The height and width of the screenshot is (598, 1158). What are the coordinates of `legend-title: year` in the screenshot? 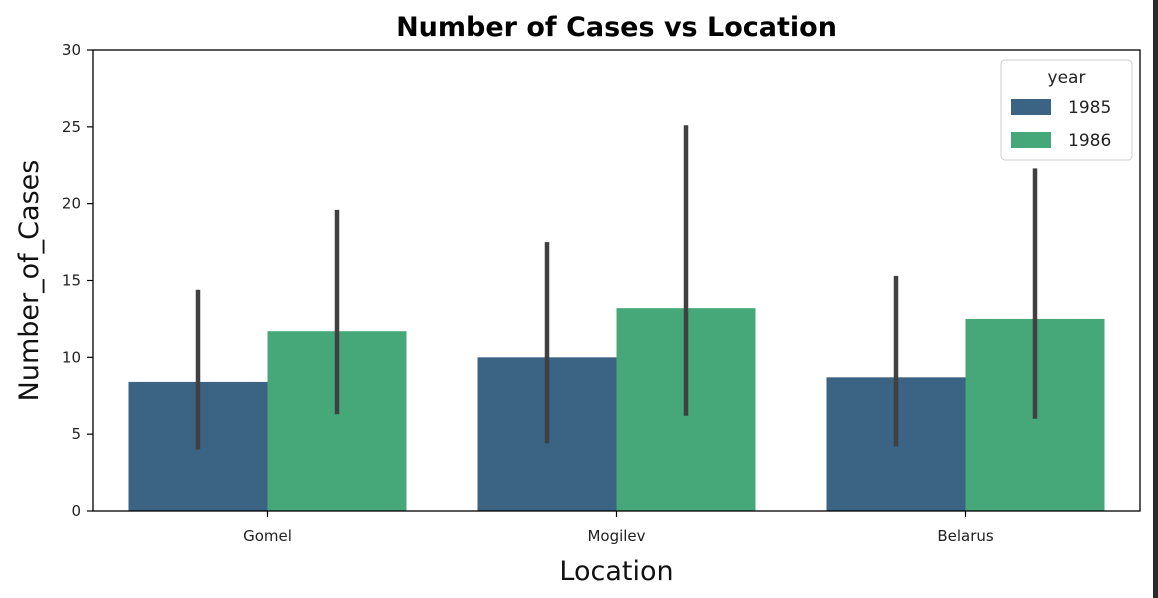 It's located at (1067, 78).